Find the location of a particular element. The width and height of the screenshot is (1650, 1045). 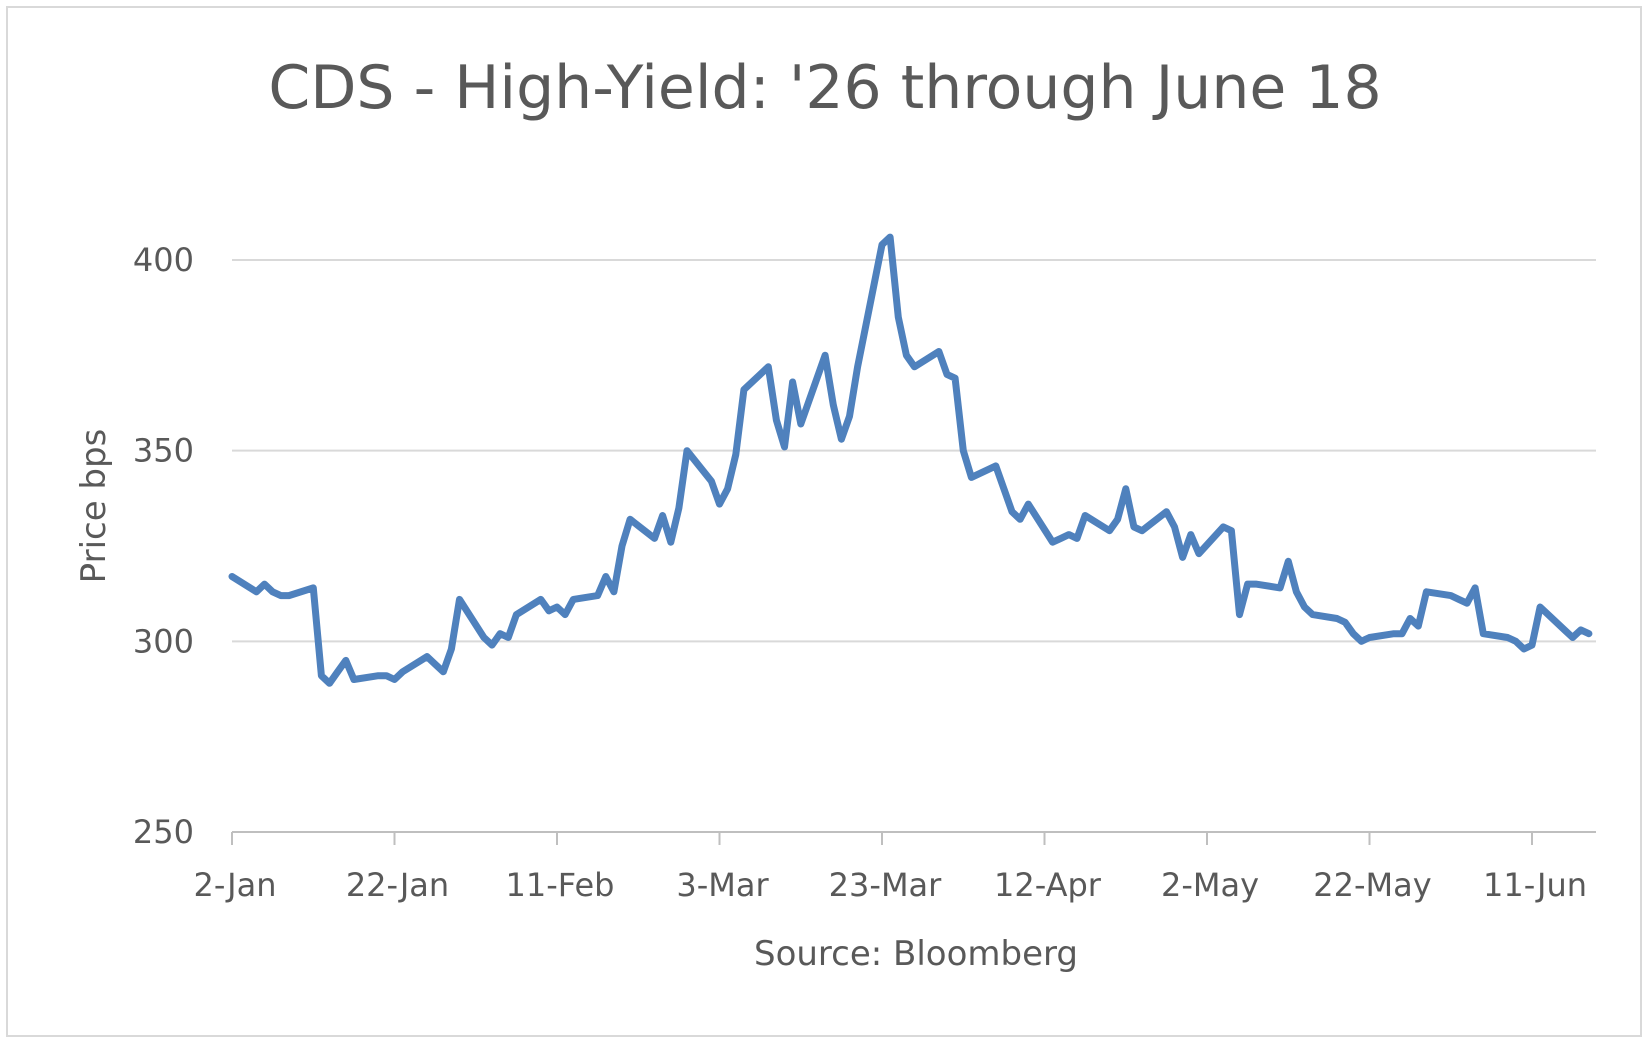

x-tick-label: 2-Jan is located at coordinates (234, 885).